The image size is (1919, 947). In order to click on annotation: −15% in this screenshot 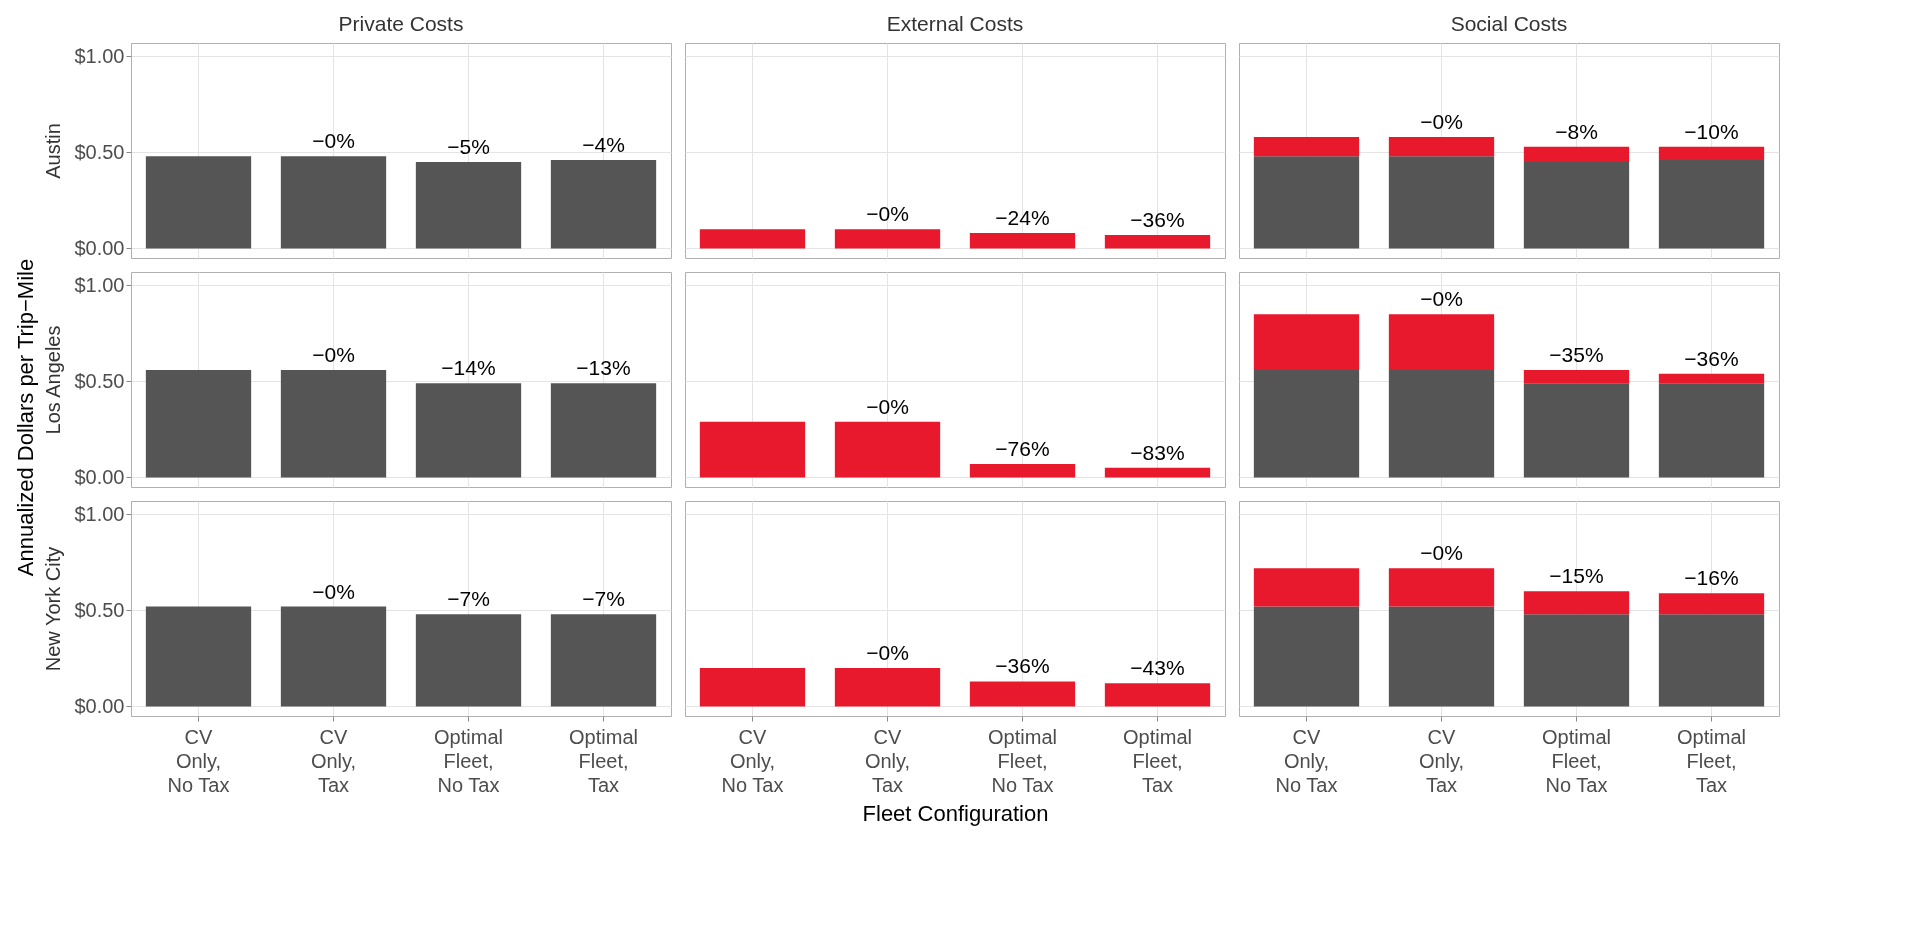, I will do `click(1576, 576)`.